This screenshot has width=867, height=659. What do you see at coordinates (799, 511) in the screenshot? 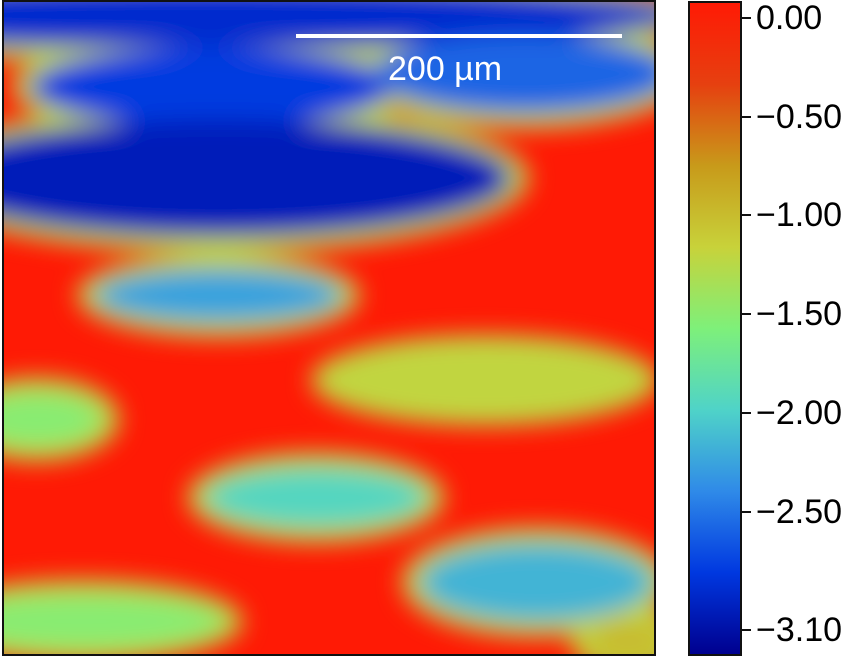
I see `colorbar-tick-label: −2.50` at bounding box center [799, 511].